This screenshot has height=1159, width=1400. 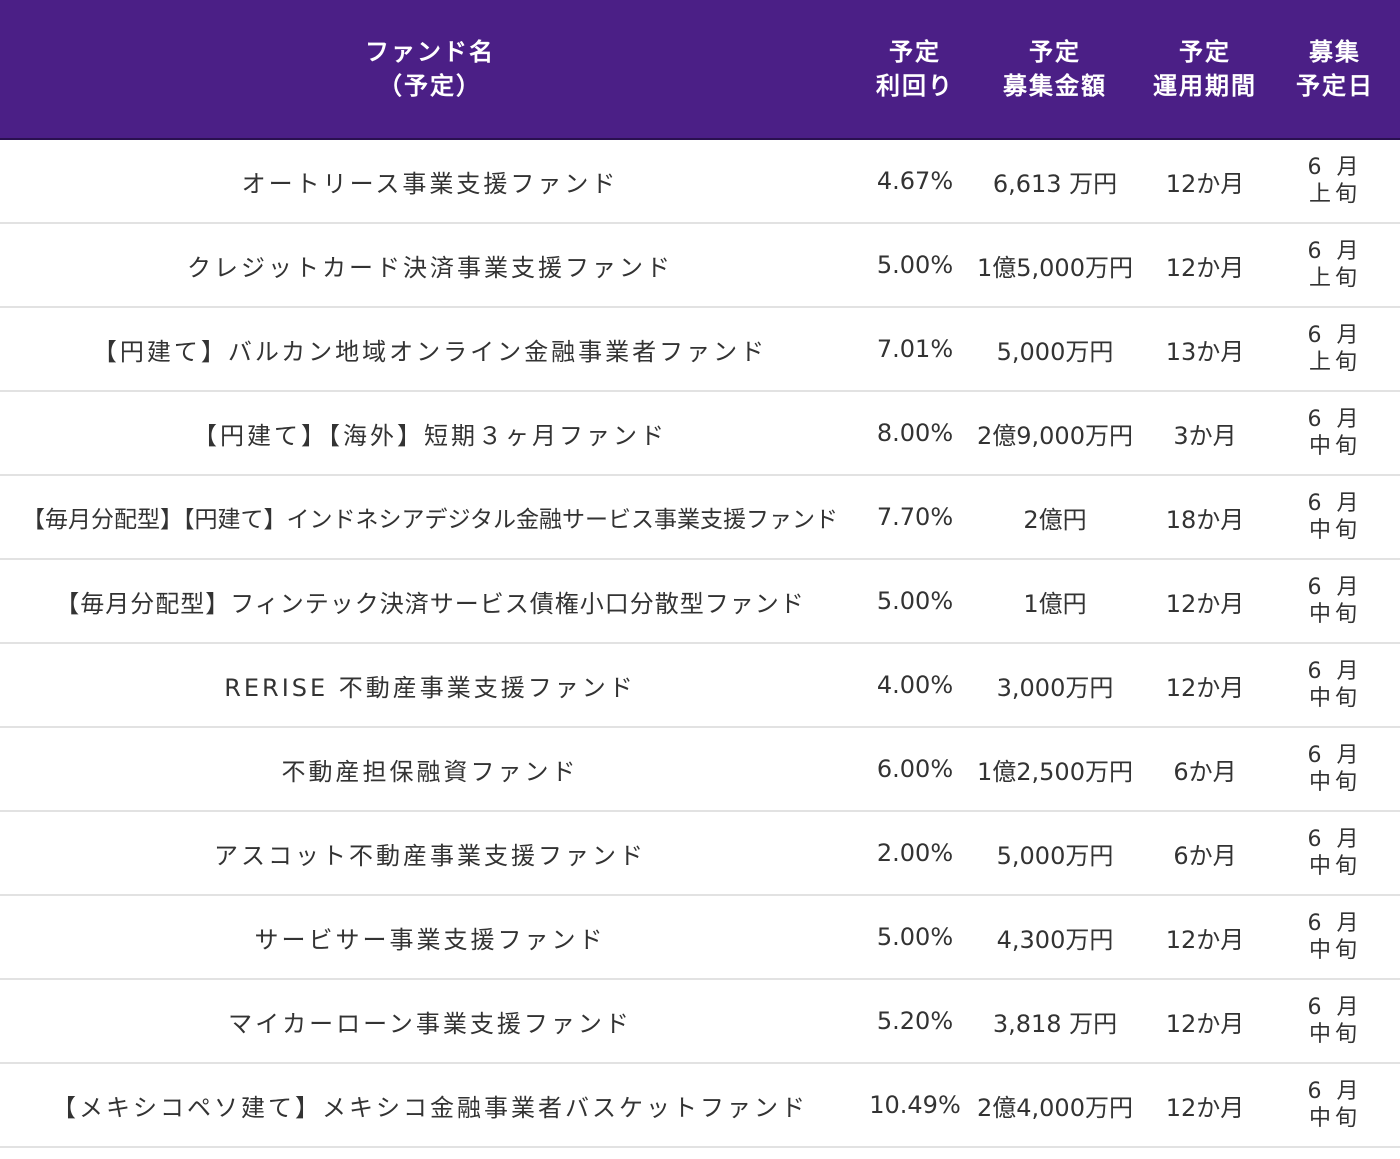 I want to click on header-date-line2: 予定日, so click(x=1335, y=86).